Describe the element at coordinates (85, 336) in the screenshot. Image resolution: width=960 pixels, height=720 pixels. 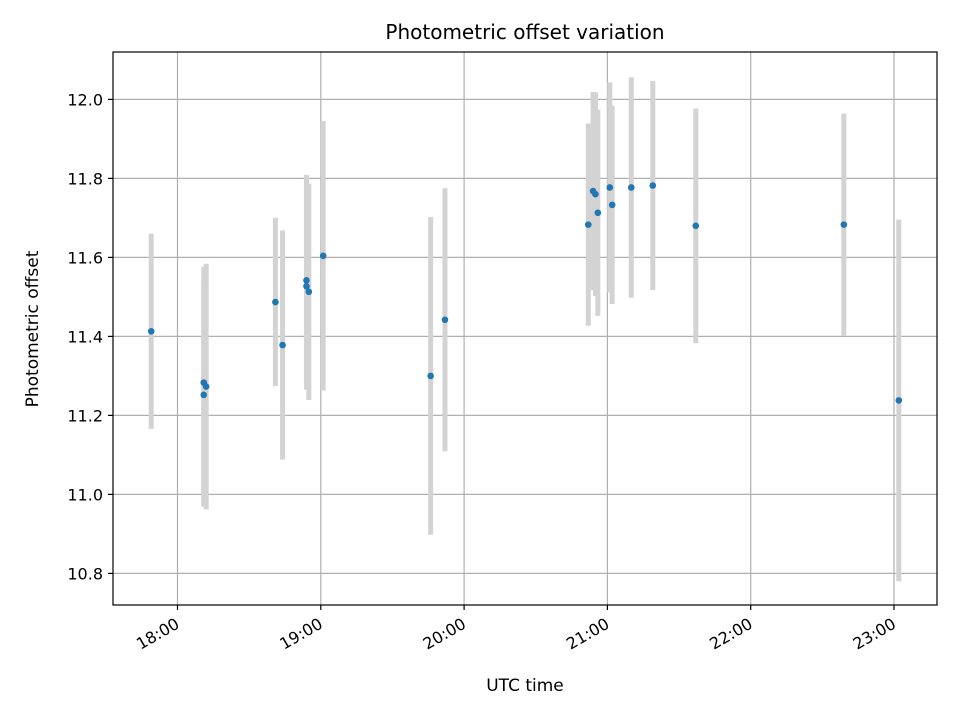
I see `y-tick-label: 11.4` at that location.